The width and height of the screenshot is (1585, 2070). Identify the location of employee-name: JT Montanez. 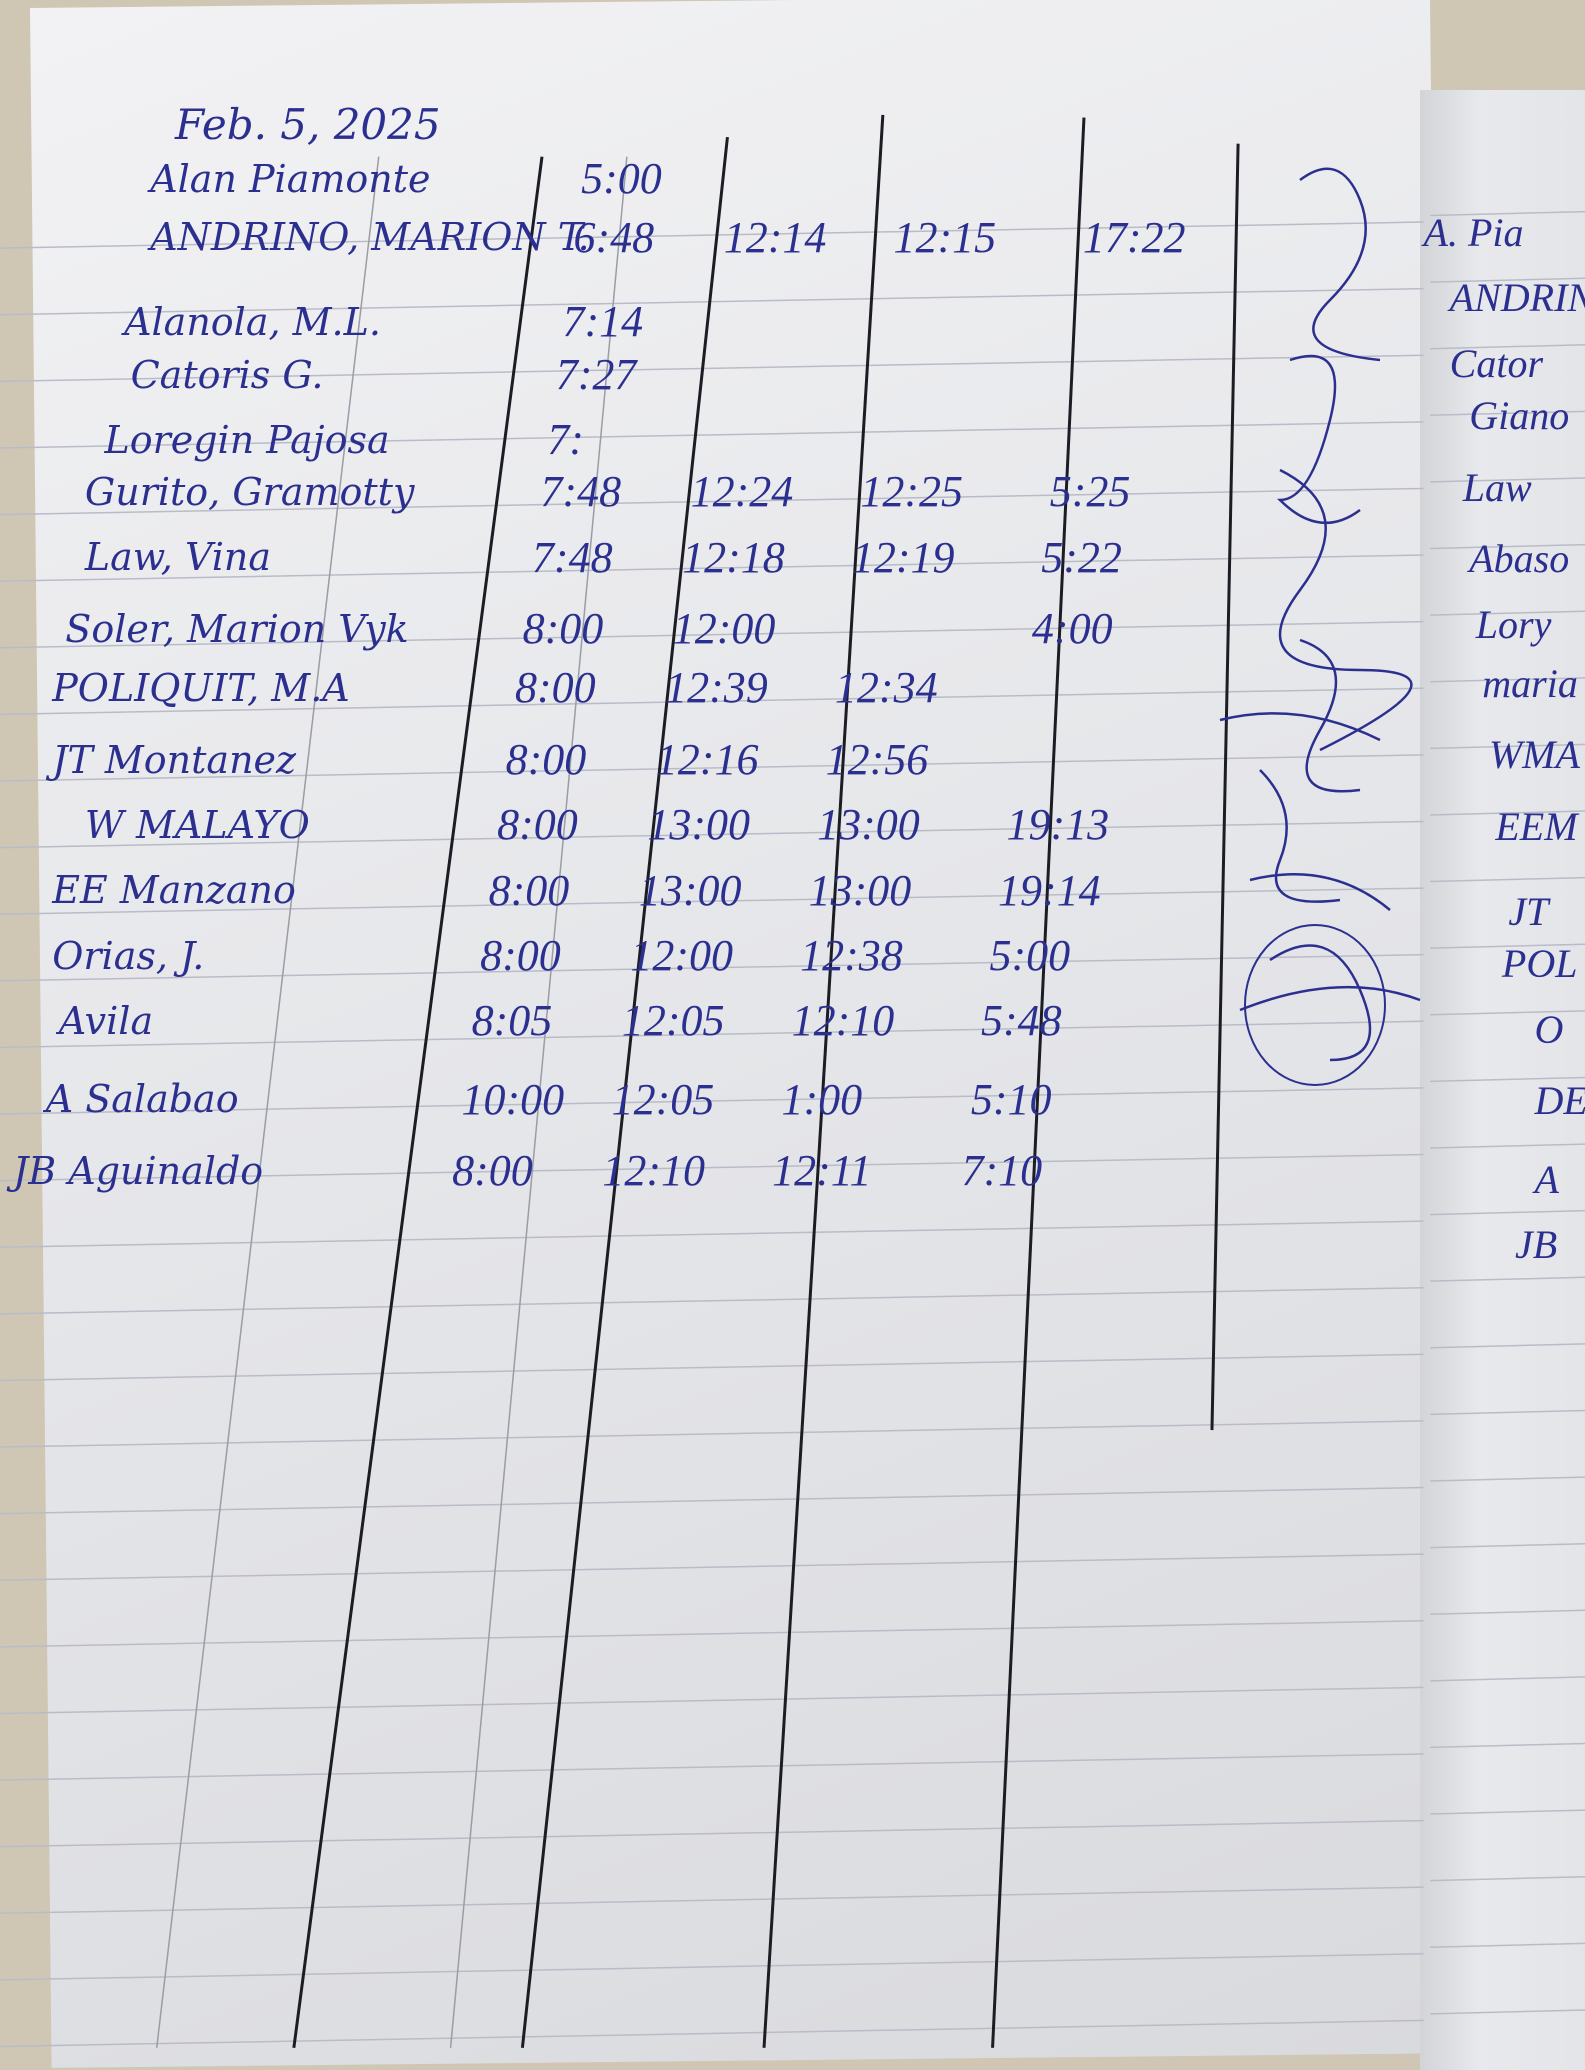
(174, 759).